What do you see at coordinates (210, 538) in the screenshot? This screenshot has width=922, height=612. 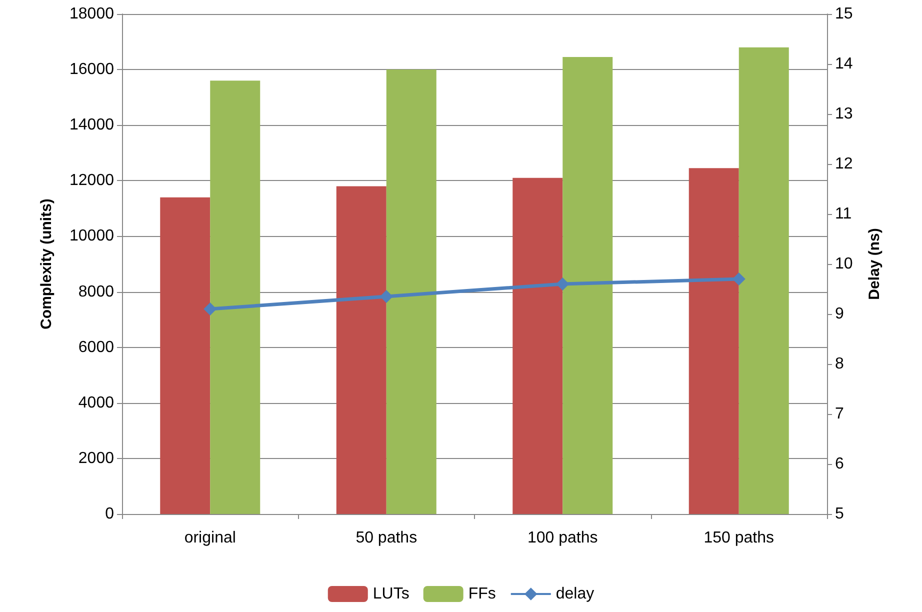 I see `x-tick-label: original` at bounding box center [210, 538].